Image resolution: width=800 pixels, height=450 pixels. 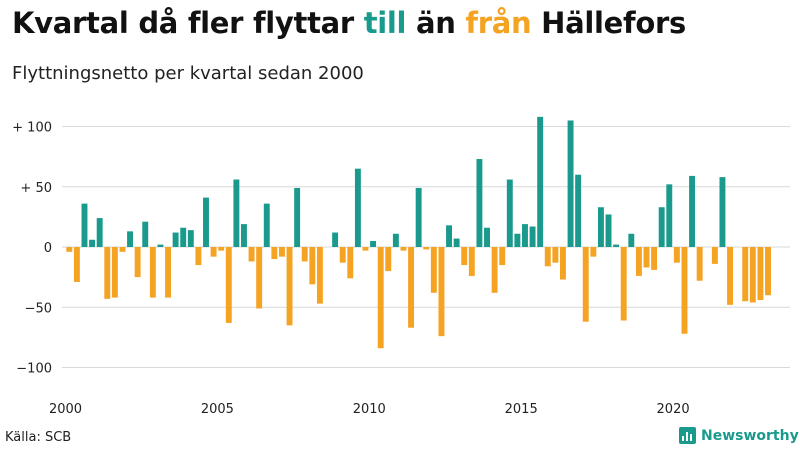 I want to click on bar-2003-q1, so click(x=160, y=245).